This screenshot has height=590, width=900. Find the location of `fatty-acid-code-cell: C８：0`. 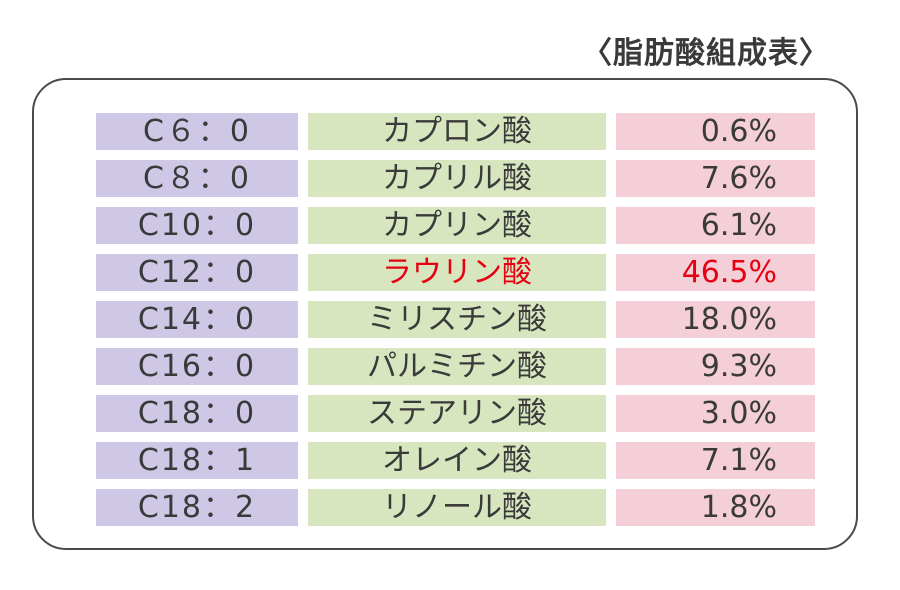

fatty-acid-code-cell: C８：0 is located at coordinates (197, 178).